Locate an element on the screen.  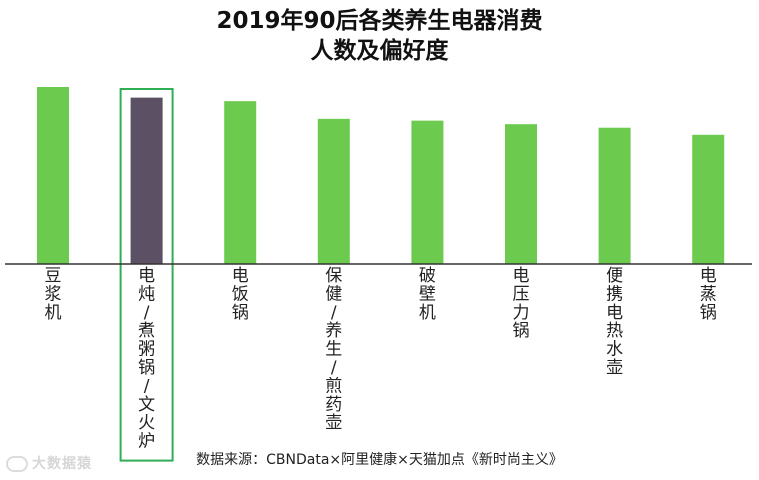
category-label-3-char-7: 药 is located at coordinates (333, 405).